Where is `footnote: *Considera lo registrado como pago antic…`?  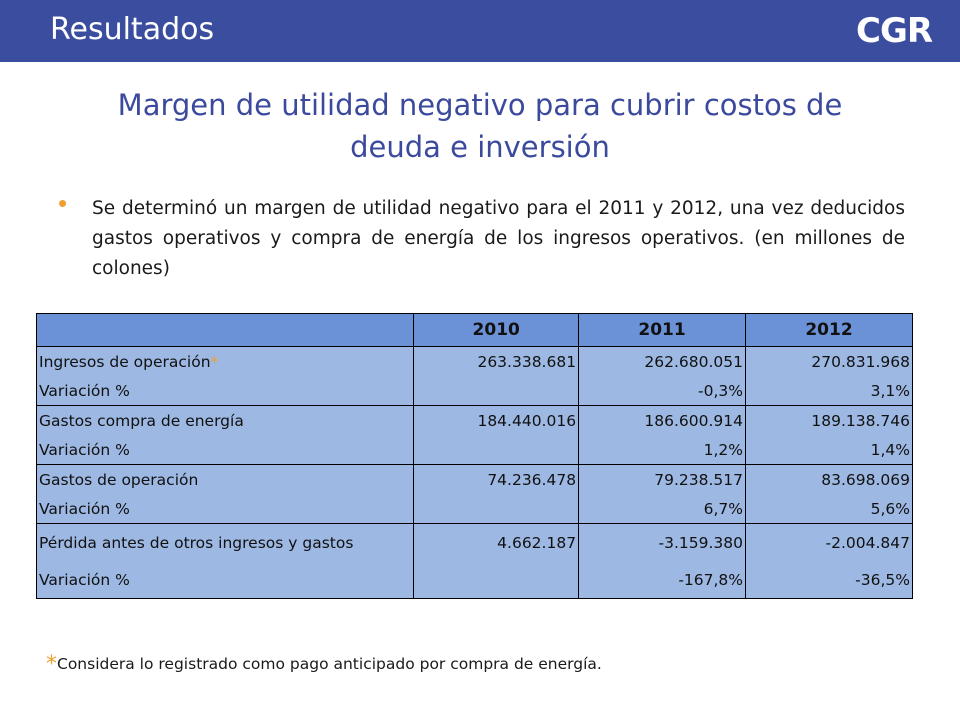
footnote: *Considera lo registrado como pago antic… is located at coordinates (324, 664).